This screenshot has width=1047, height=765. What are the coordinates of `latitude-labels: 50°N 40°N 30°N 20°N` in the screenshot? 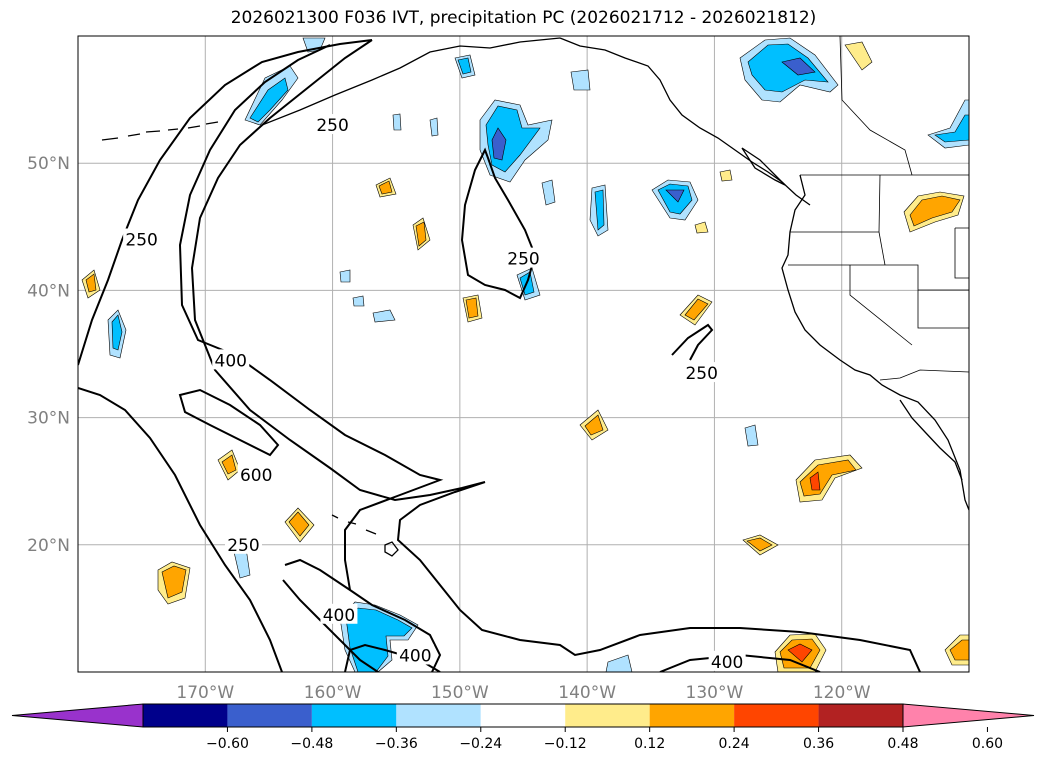 It's located at (48, 355).